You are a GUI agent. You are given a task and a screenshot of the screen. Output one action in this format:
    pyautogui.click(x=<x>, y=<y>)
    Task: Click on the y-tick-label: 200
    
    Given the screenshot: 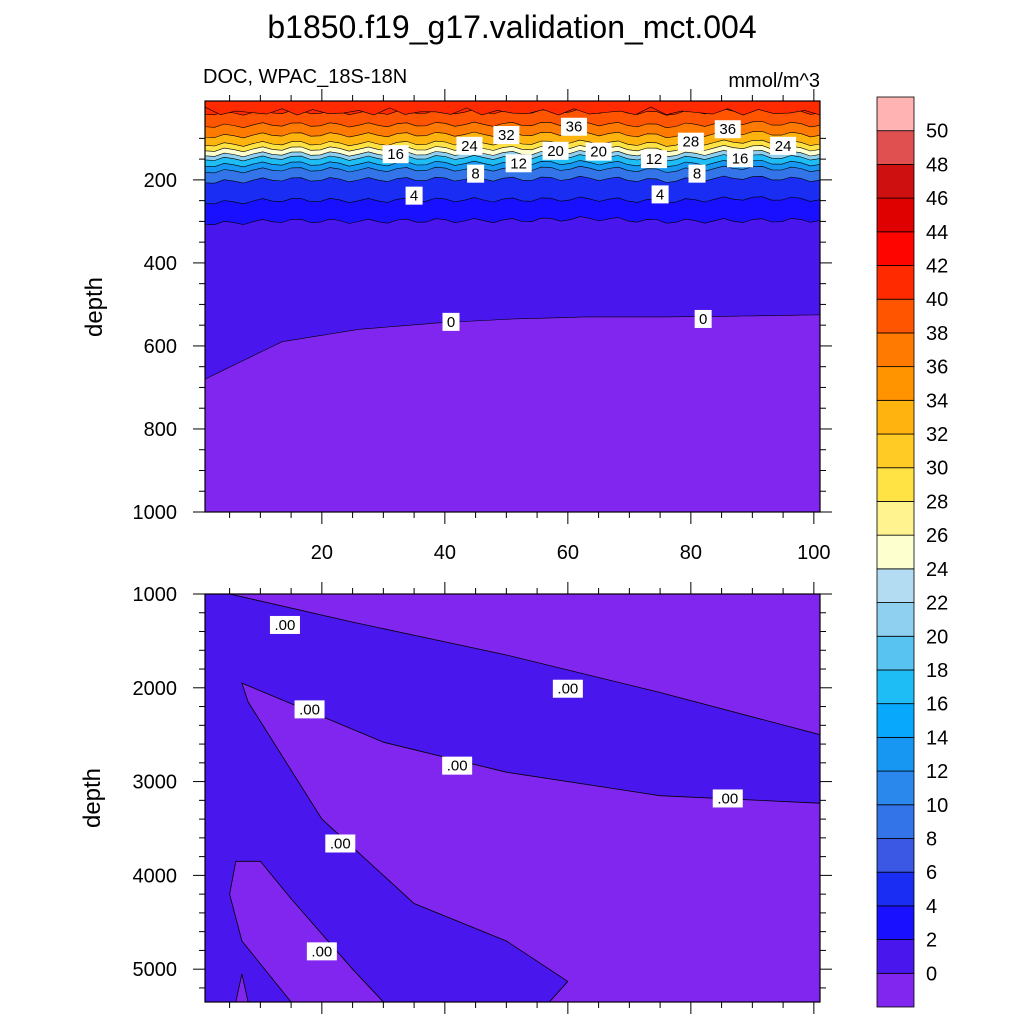 What is the action you would take?
    pyautogui.click(x=160, y=181)
    